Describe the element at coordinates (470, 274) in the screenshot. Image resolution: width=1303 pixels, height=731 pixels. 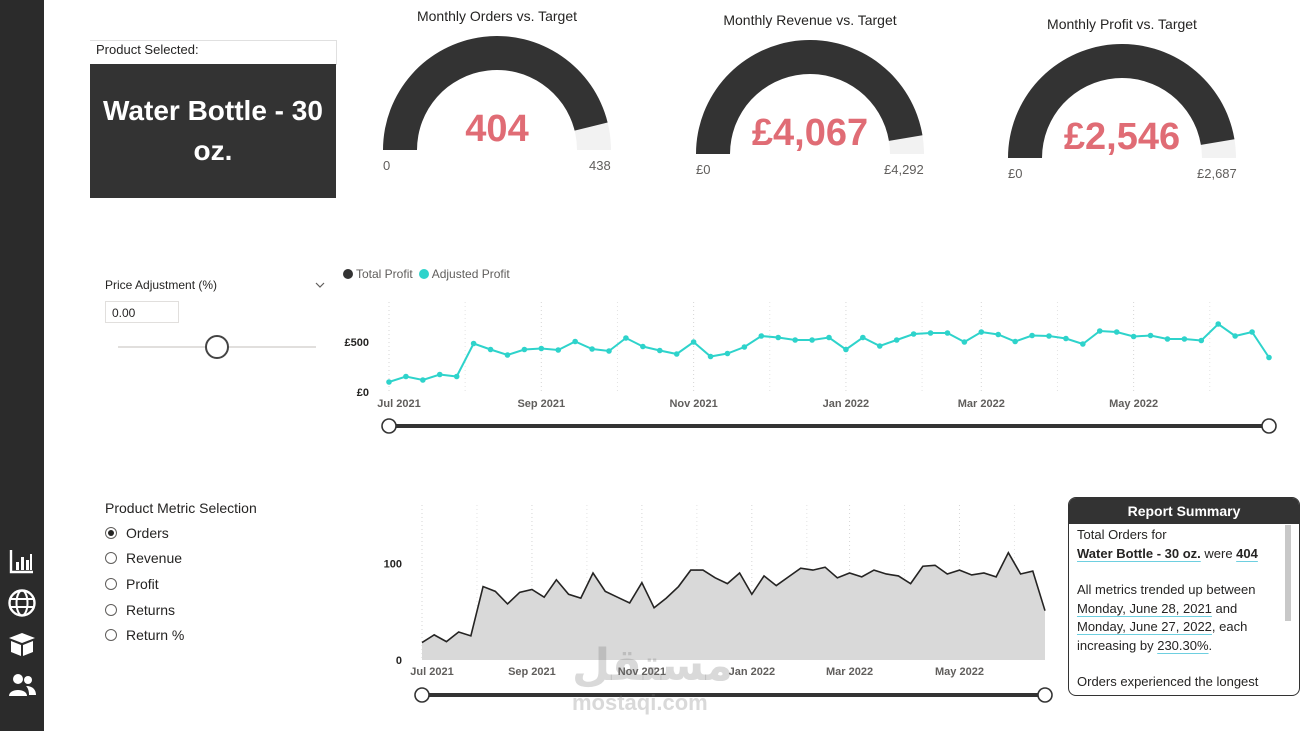
I see `legend-item-adjusted-profit: Adjusted Profit` at that location.